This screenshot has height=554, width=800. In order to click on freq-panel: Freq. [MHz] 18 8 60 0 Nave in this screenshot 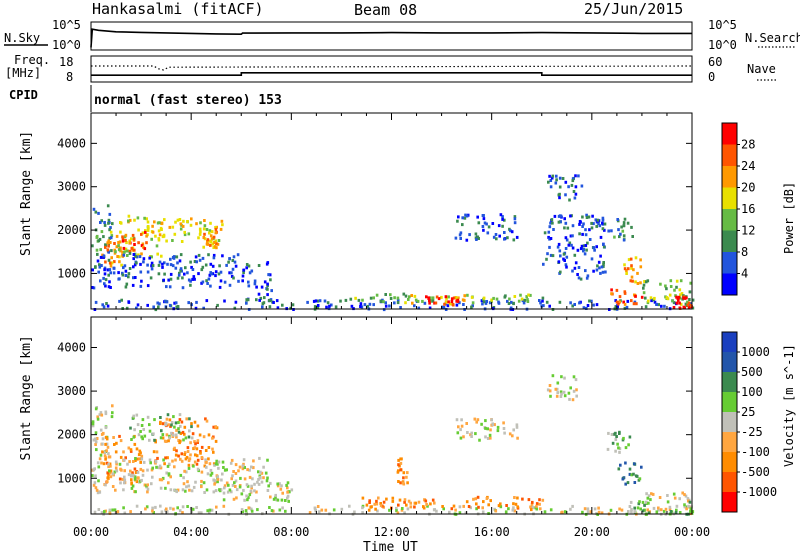, I will do `click(391, 68)`.